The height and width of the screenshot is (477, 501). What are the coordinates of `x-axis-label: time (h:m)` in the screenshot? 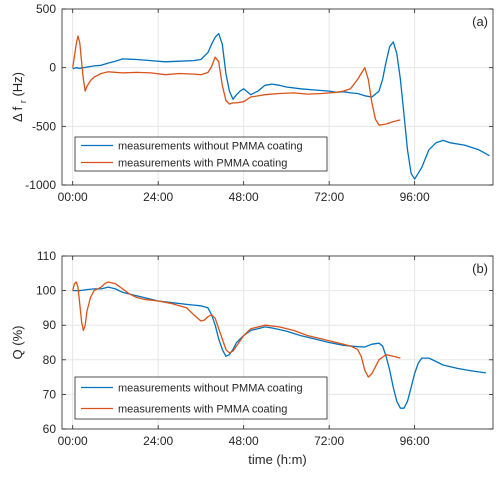 It's located at (277, 459).